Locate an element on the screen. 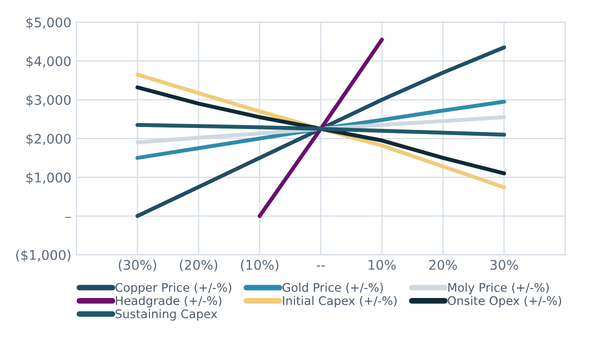 This screenshot has width=611, height=342. legend-label: Initial Capex (+/-%) is located at coordinates (339, 302).